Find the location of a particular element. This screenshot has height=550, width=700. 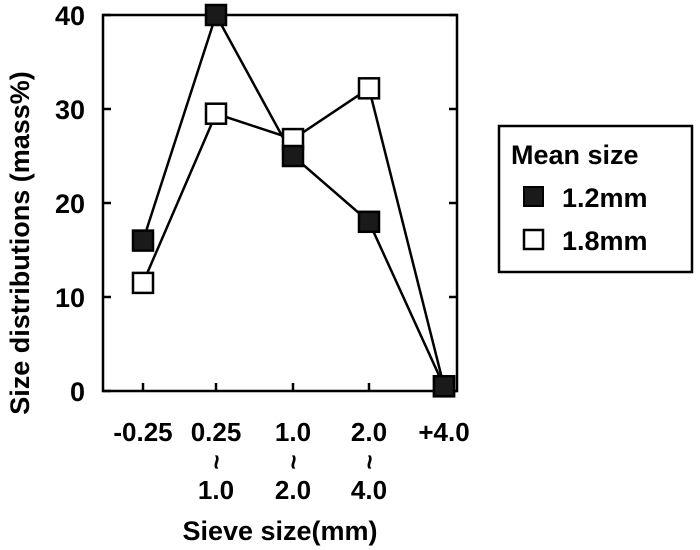

legend: Mean size 1.2mm 1.8mm is located at coordinates (595, 199).